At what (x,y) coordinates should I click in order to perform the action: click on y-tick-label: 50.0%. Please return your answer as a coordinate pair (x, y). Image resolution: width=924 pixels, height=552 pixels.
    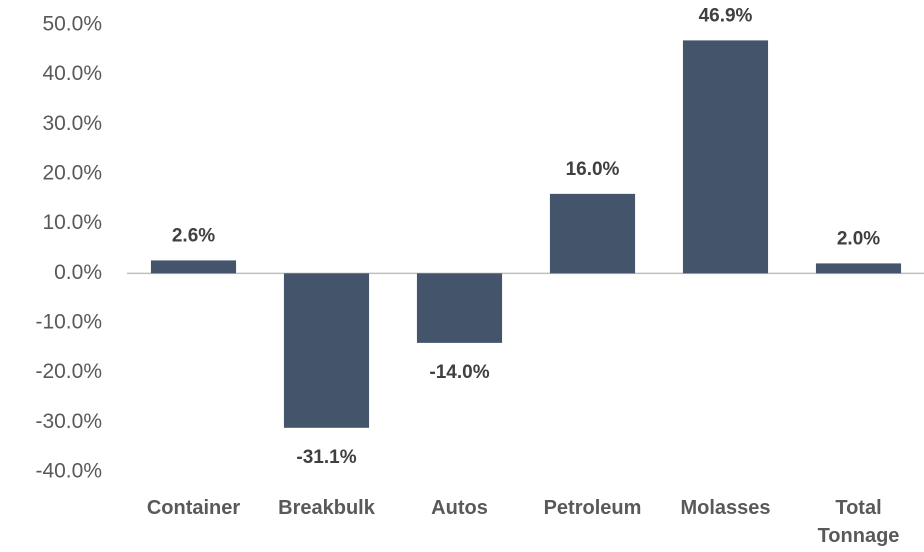
    Looking at the image, I should click on (72, 24).